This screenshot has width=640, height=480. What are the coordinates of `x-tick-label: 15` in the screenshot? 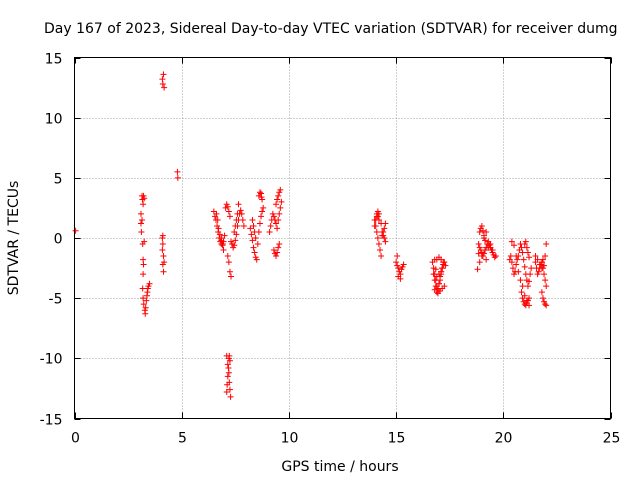 It's located at (397, 439).